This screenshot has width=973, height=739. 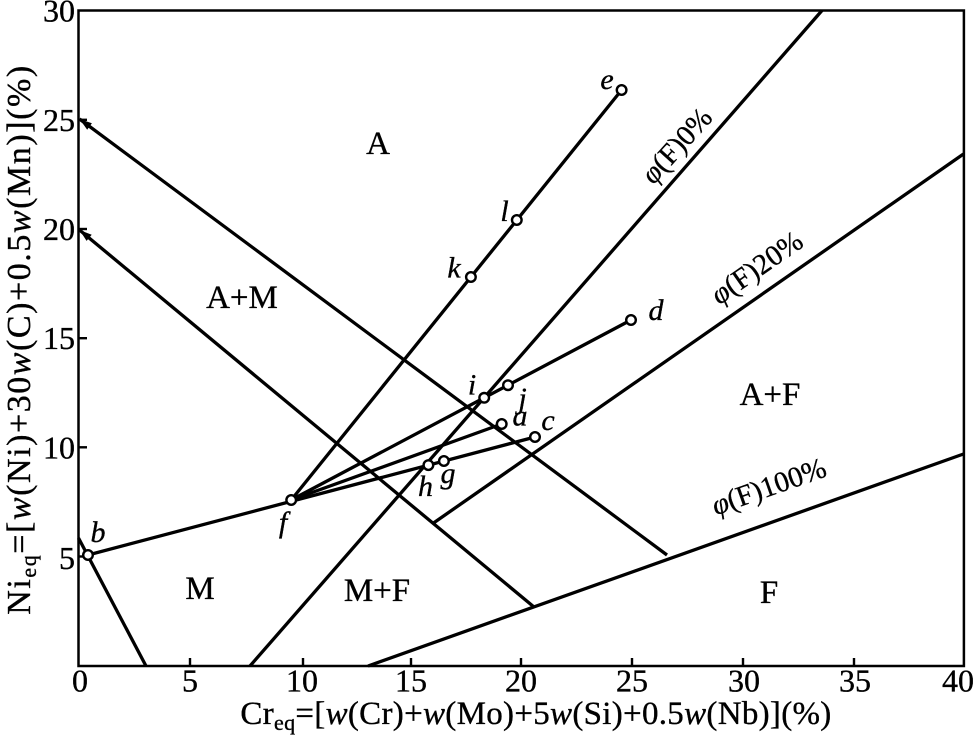 What do you see at coordinates (98, 532) in the screenshot?
I see `svg-text: b` at bounding box center [98, 532].